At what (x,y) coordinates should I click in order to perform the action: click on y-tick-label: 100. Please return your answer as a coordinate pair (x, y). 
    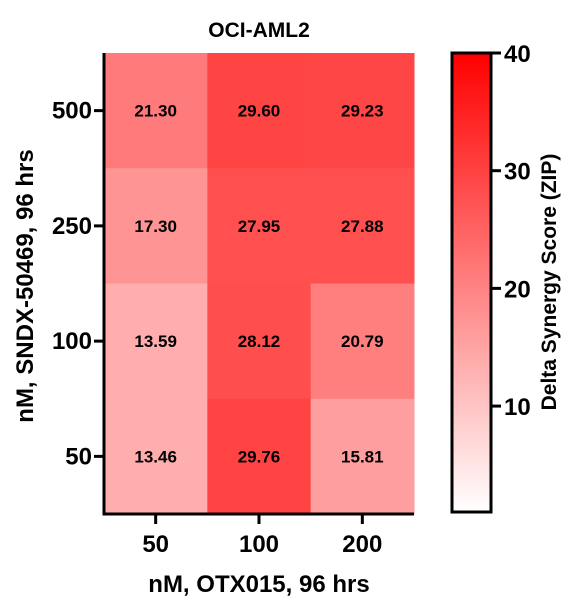
    Looking at the image, I should click on (72, 341).